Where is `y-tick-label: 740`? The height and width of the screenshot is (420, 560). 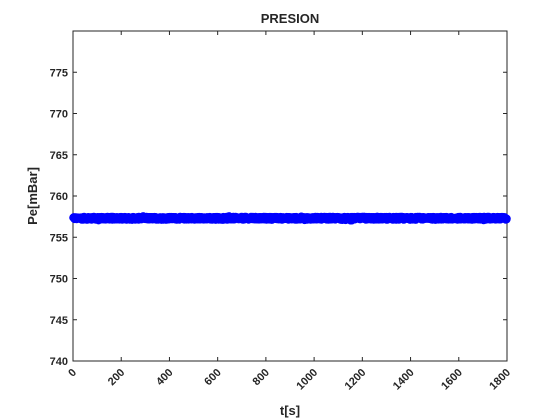 y-tick-label: 740 is located at coordinates (59, 362).